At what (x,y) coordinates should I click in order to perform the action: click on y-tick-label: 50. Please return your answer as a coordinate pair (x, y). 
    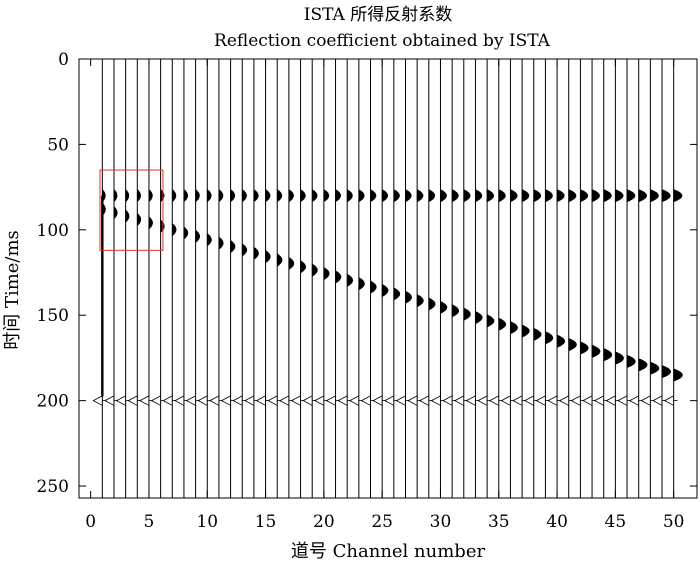
    Looking at the image, I should click on (58, 145).